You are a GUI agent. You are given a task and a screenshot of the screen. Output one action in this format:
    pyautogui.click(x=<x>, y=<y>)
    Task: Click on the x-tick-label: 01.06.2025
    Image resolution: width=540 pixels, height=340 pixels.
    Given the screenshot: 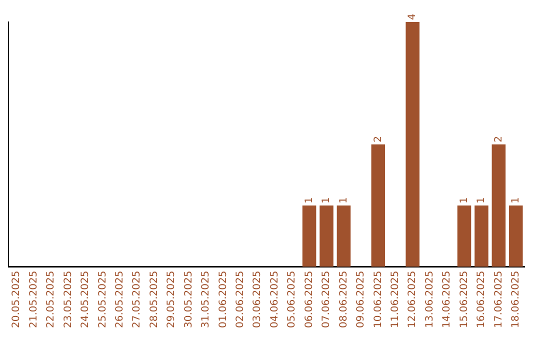 What is the action you would take?
    pyautogui.click(x=223, y=299)
    